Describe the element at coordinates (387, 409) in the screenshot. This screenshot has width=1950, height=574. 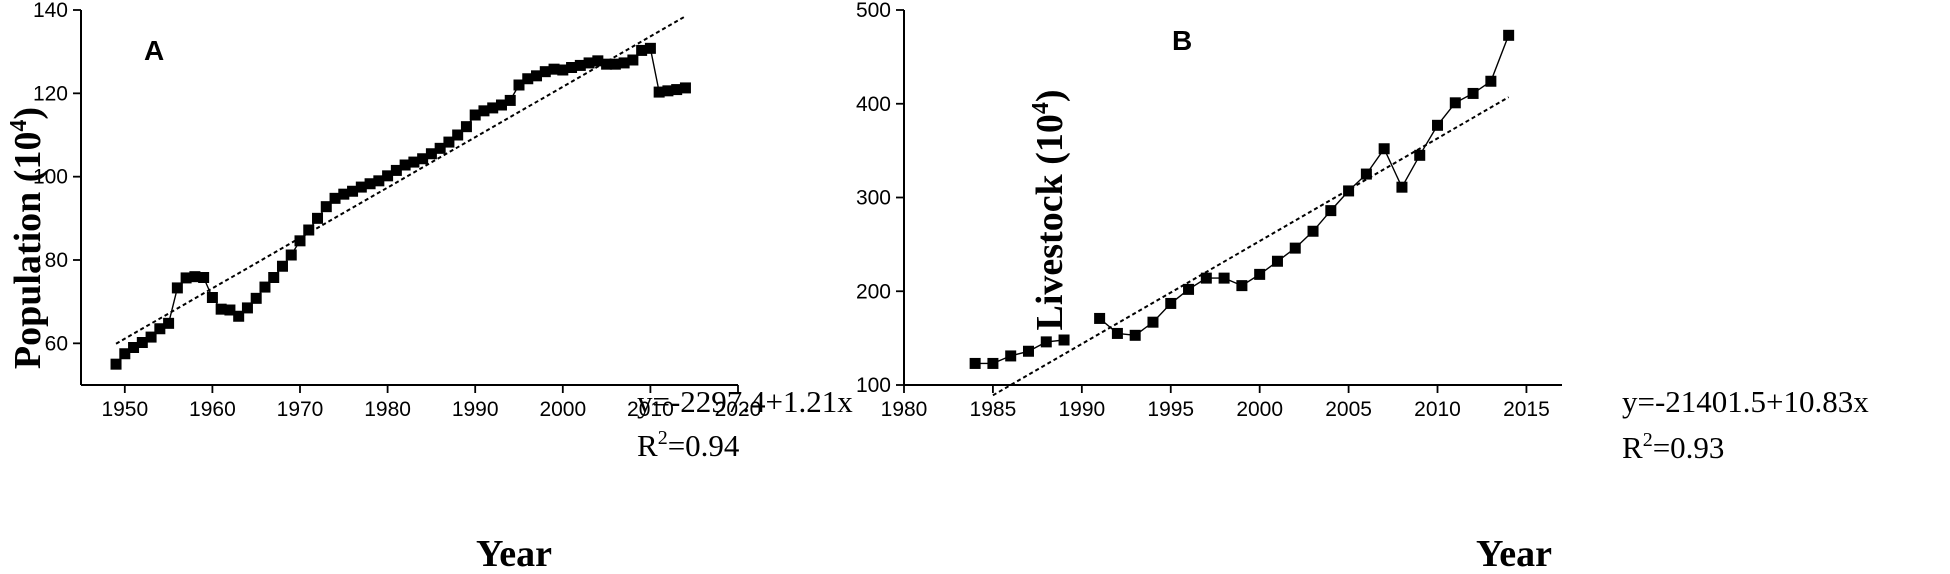
I see `panel-a-x-tick-label: 1980` at that location.